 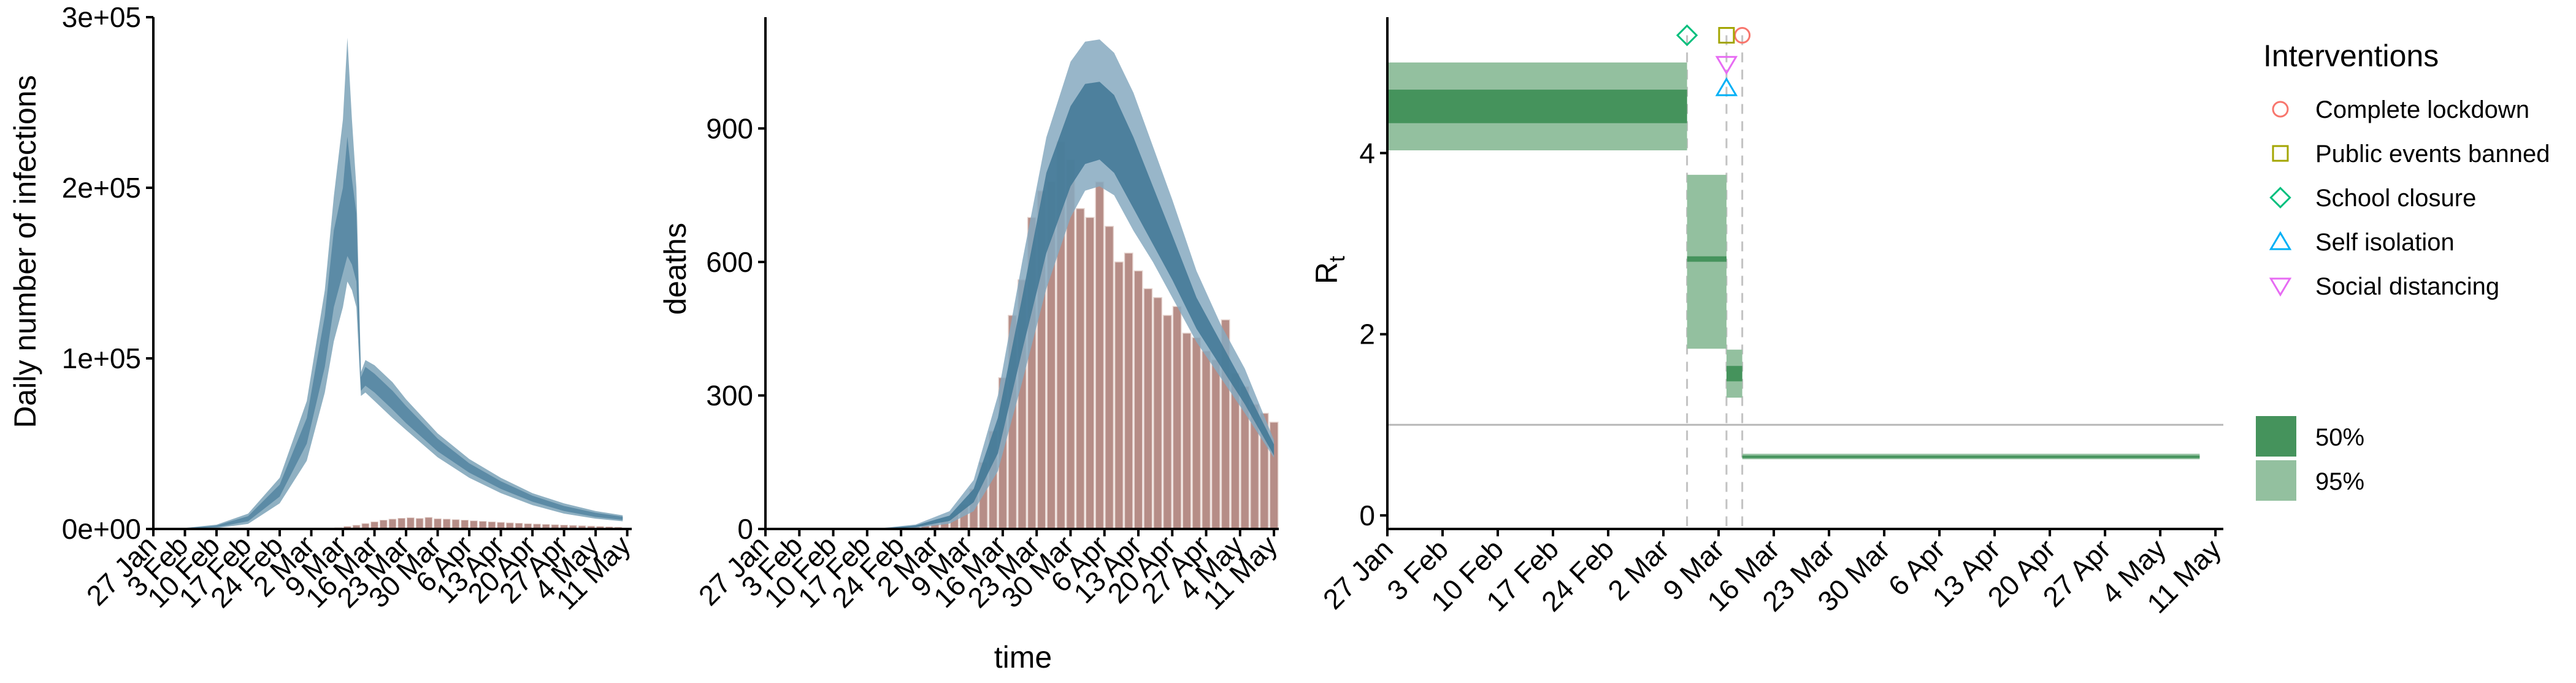 What do you see at coordinates (101, 17) in the screenshot?
I see `infections-ytick-label: 3e+05` at bounding box center [101, 17].